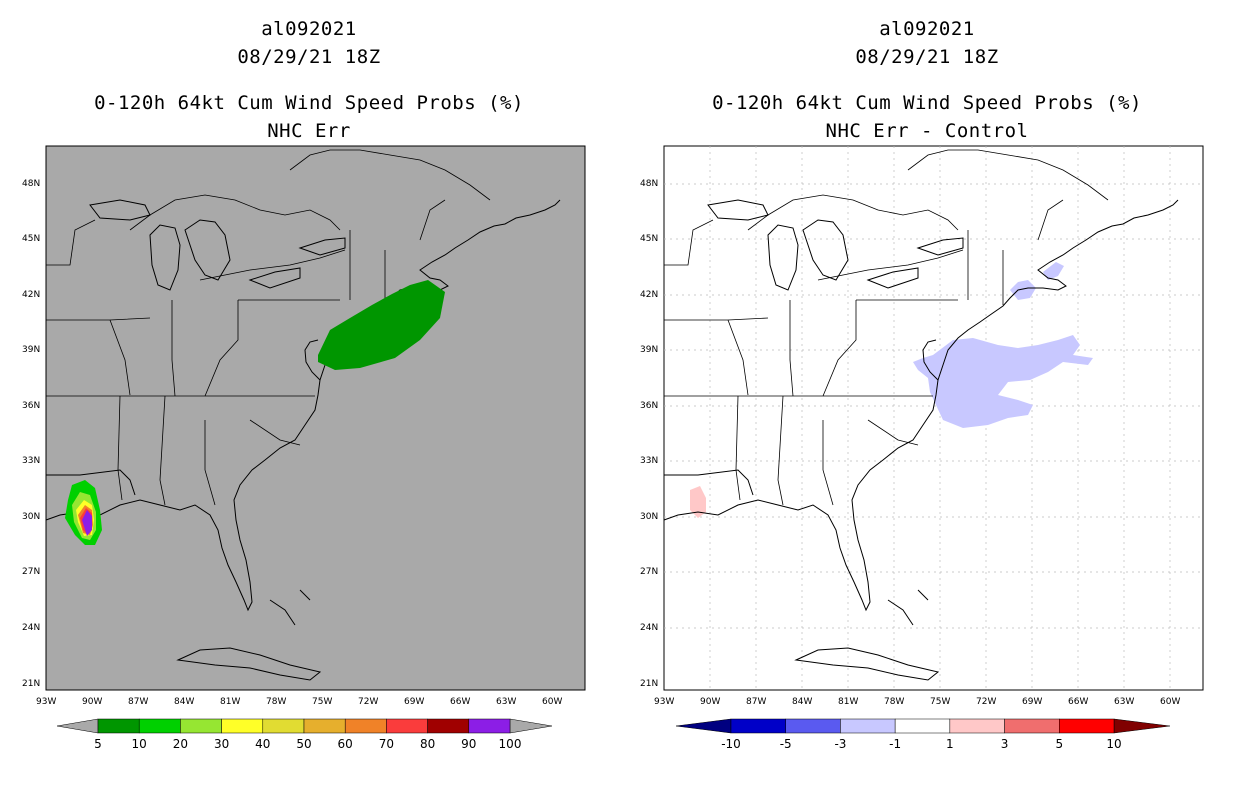 This screenshot has height=800, width=1236. I want to click on subtitle: NHC Err, so click(309, 131).